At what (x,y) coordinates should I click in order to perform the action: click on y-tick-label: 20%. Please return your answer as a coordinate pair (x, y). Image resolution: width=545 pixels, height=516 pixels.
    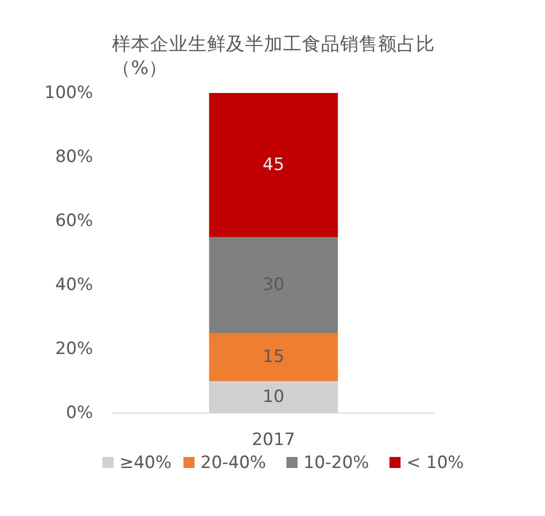
    Looking at the image, I should click on (74, 349).